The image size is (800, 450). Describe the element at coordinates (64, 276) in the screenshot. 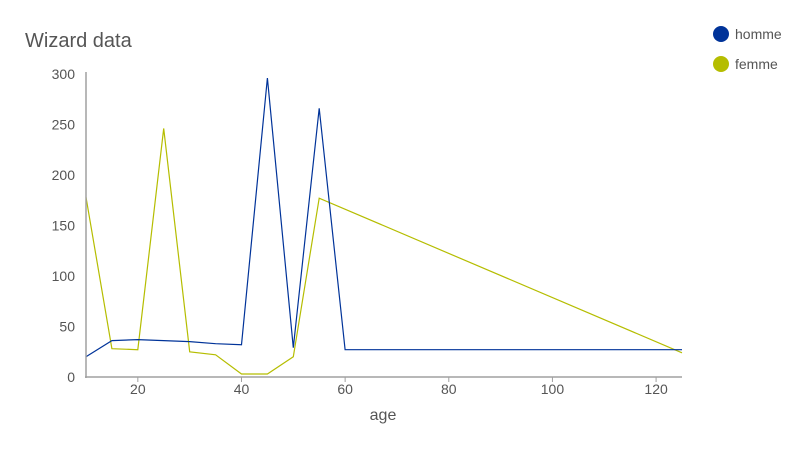

I see `y-tick-label: 100` at that location.